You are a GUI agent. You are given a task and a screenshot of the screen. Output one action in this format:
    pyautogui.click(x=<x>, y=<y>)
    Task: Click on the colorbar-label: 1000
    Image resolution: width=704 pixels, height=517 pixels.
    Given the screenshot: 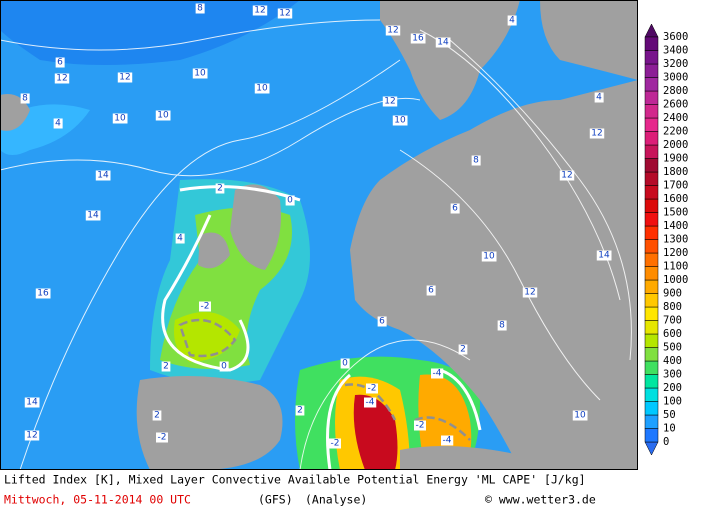 What is the action you would take?
    pyautogui.click(x=675, y=280)
    